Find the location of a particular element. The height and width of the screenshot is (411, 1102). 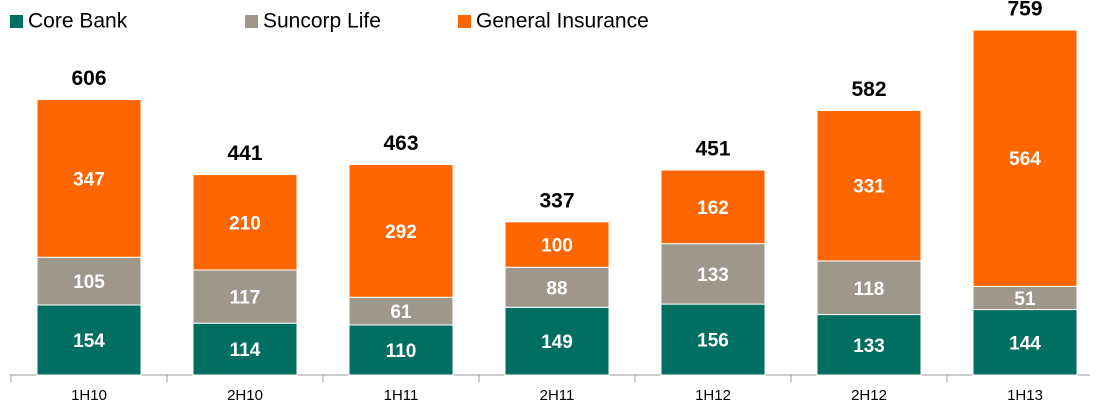

segment-label: 117 is located at coordinates (245, 298).